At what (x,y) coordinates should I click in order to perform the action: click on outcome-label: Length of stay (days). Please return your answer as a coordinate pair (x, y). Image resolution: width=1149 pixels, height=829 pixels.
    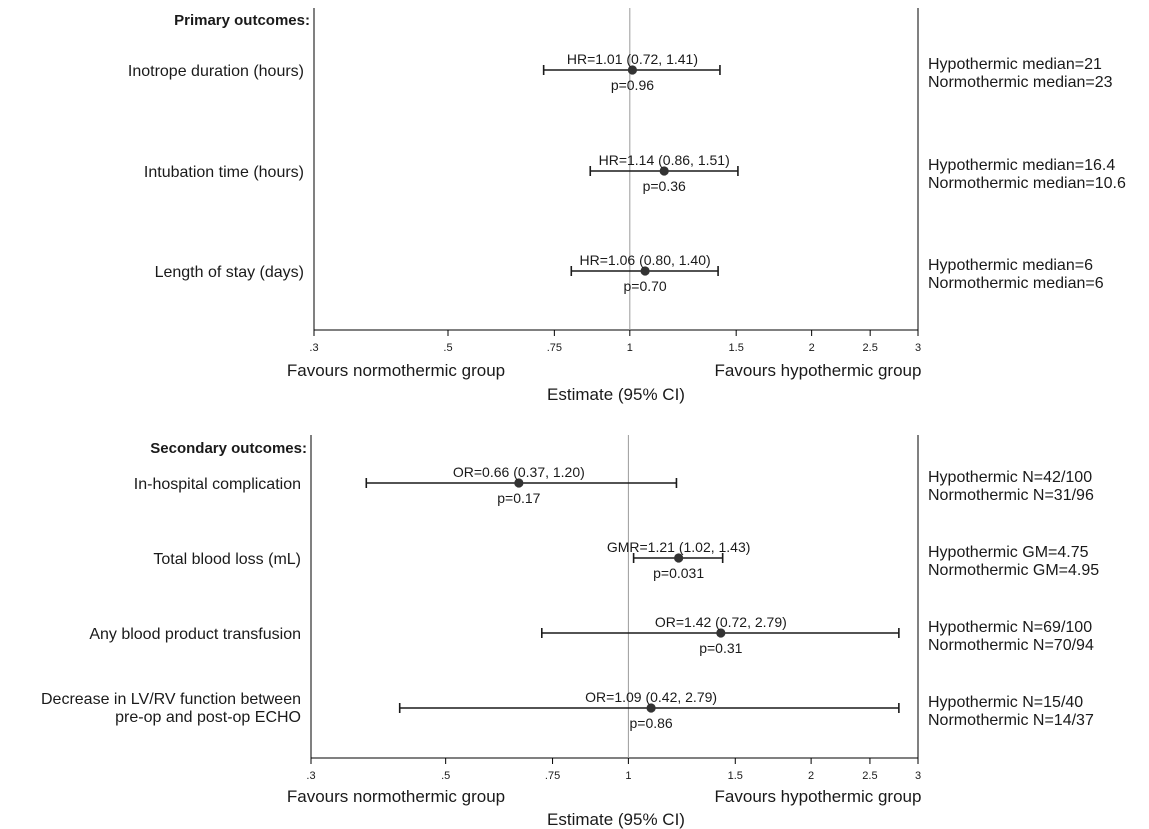
    Looking at the image, I should click on (229, 272).